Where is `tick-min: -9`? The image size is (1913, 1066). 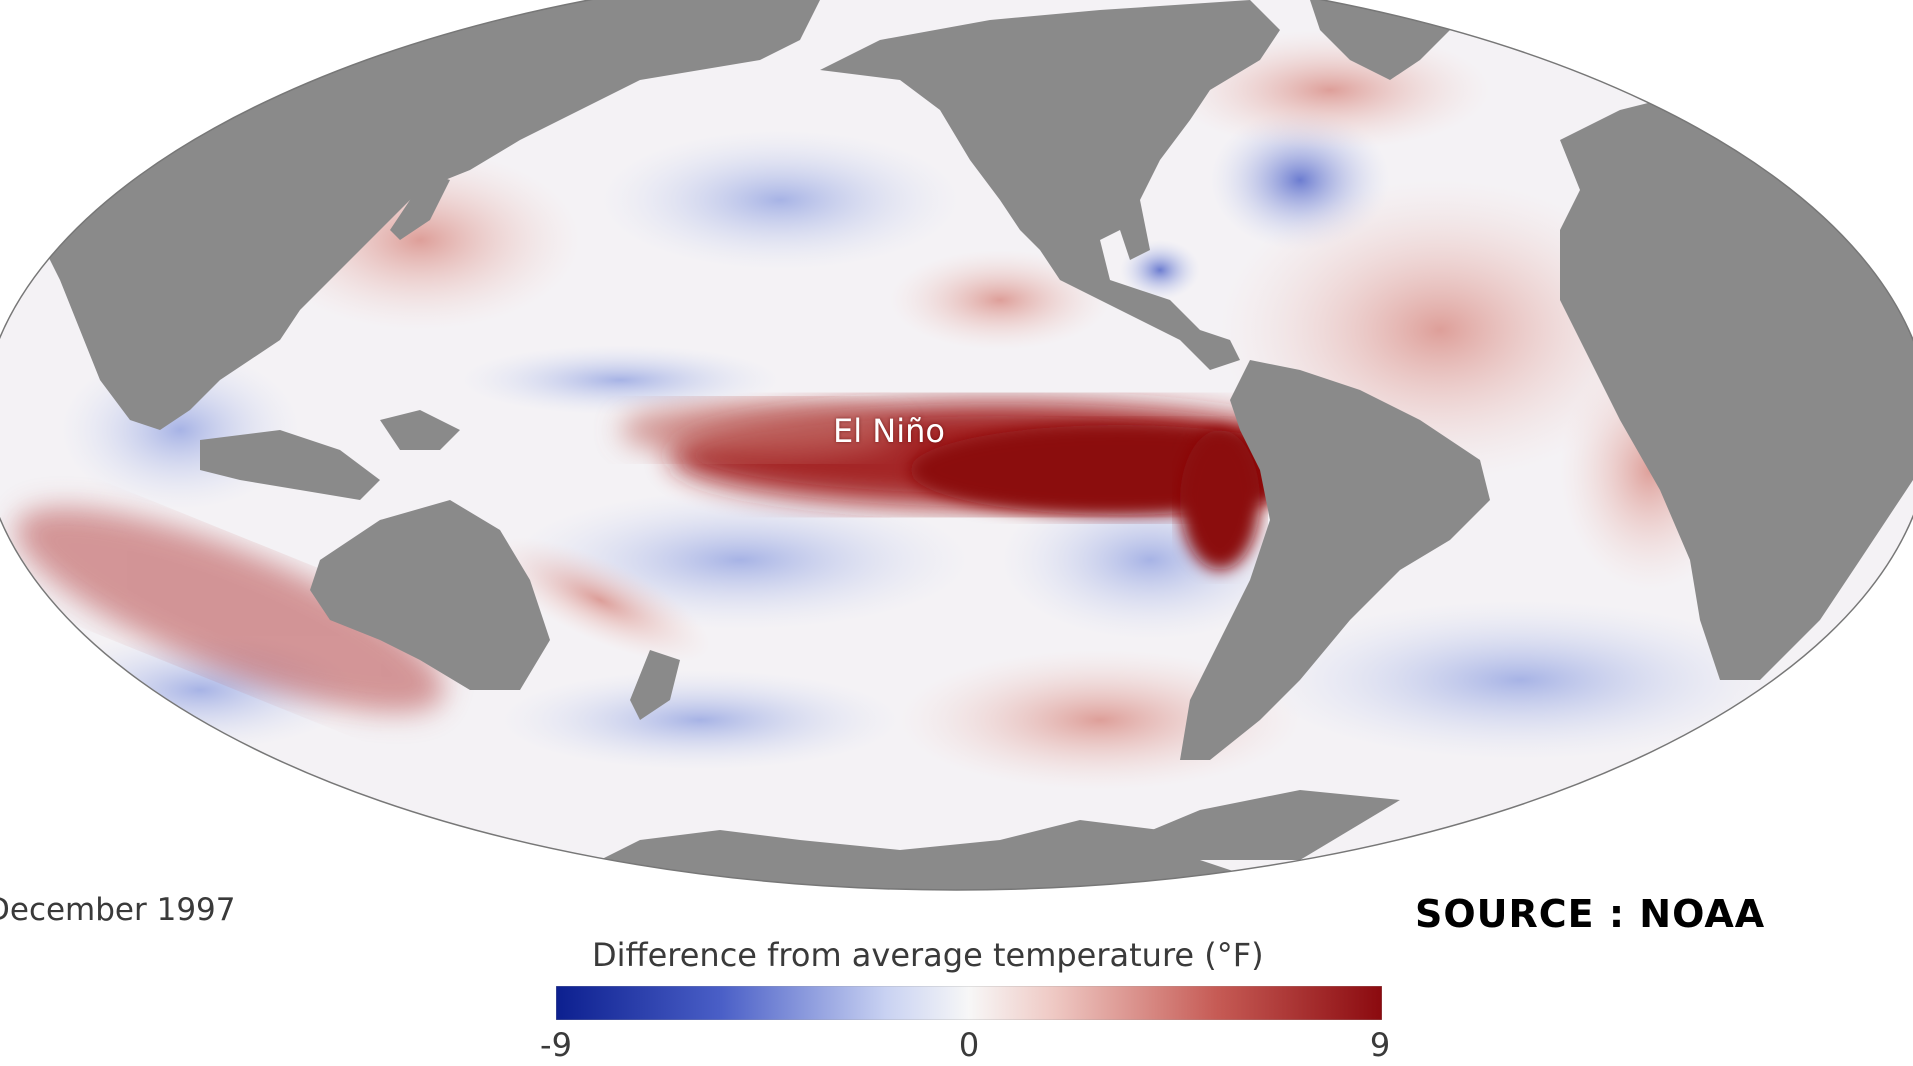 tick-min: -9 is located at coordinates (556, 1045).